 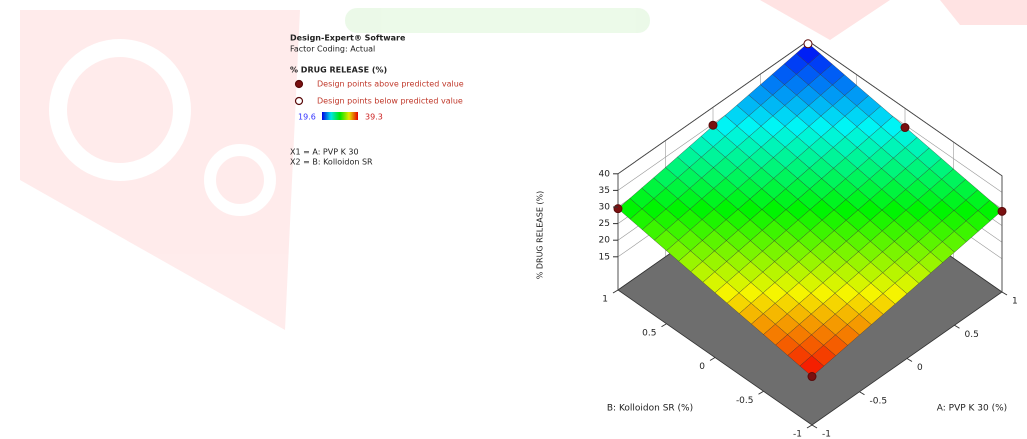 What do you see at coordinates (497, 20) in the screenshot?
I see `watermark-bar` at bounding box center [497, 20].